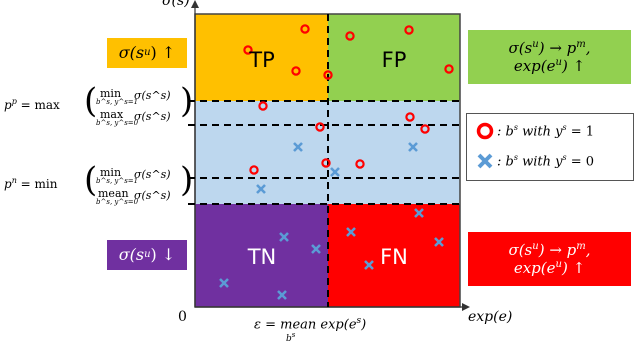 Image resolution: width=636 pixels, height=345 pixels. What do you see at coordinates (182, 317) in the screenshot?
I see `origin-label: 0` at bounding box center [182, 317].